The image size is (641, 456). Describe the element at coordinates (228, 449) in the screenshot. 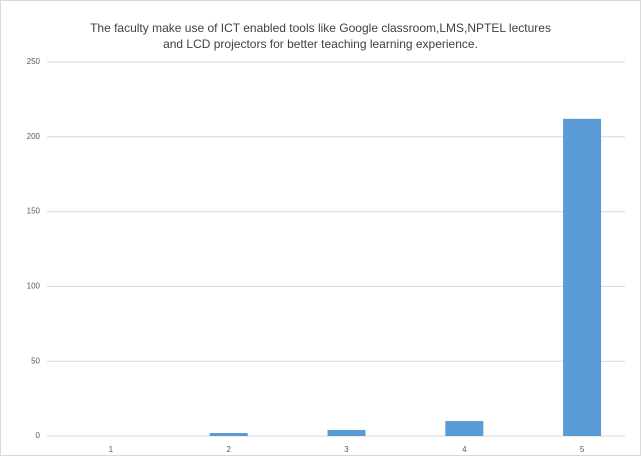

I see `x-tick-label: 2` at that location.